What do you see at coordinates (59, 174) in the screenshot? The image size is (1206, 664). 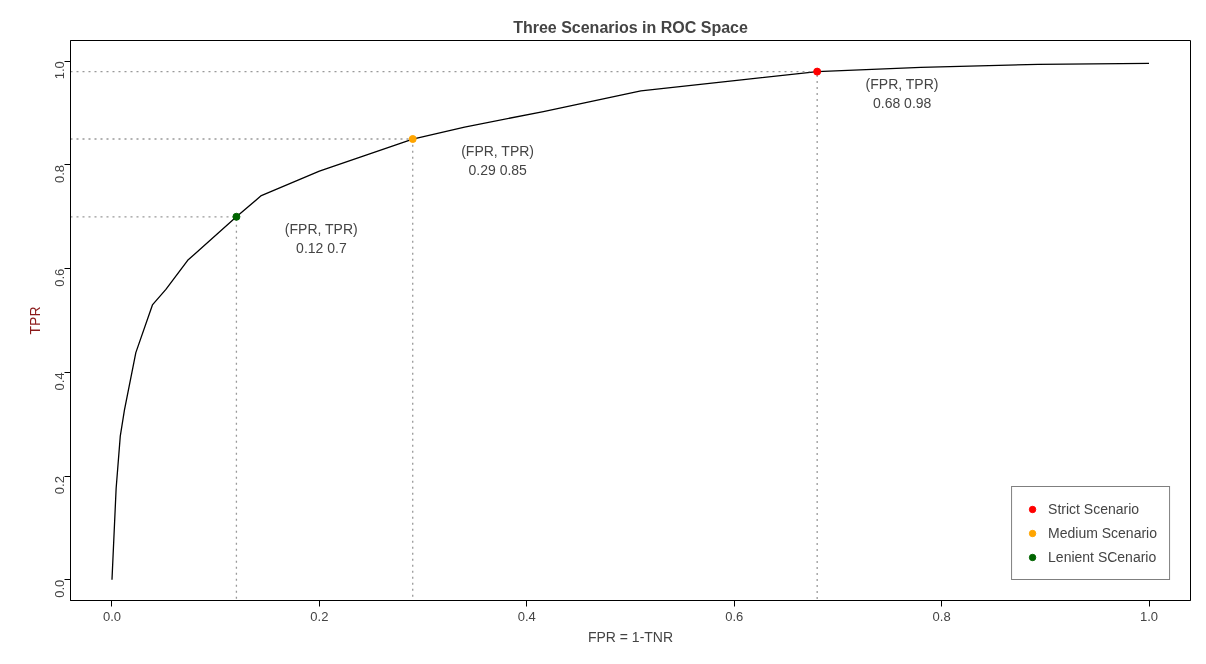 I see `y-tick-label: 0.8` at bounding box center [59, 174].